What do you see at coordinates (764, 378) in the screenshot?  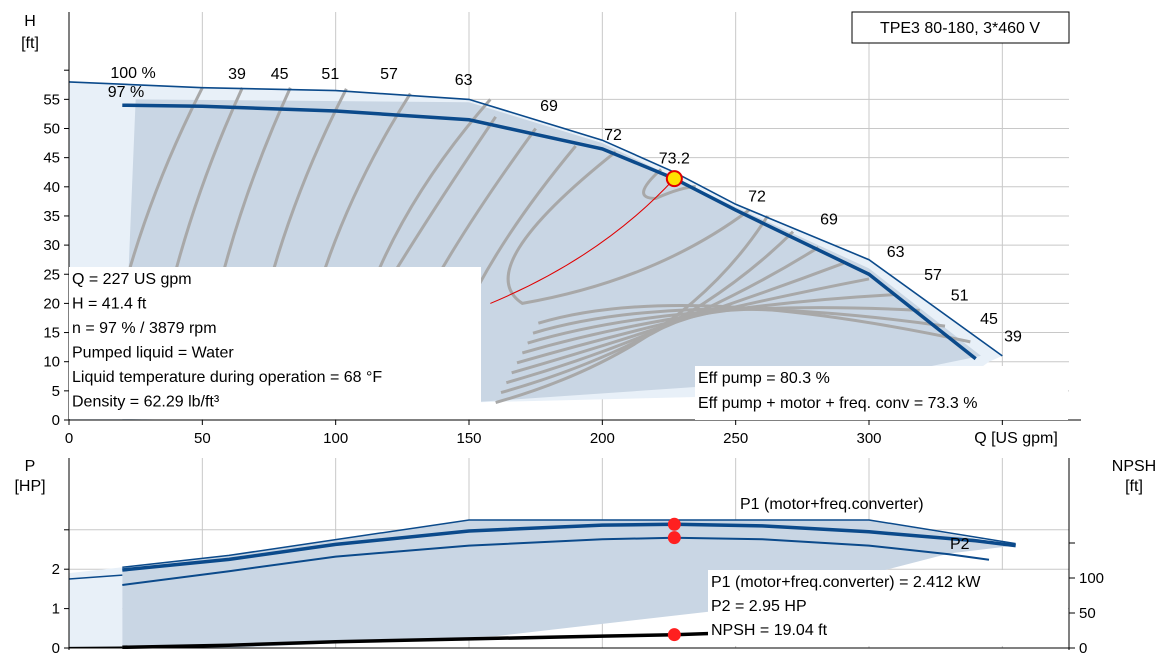 I see `eff-line: Eff pump = 80.3 %` at bounding box center [764, 378].